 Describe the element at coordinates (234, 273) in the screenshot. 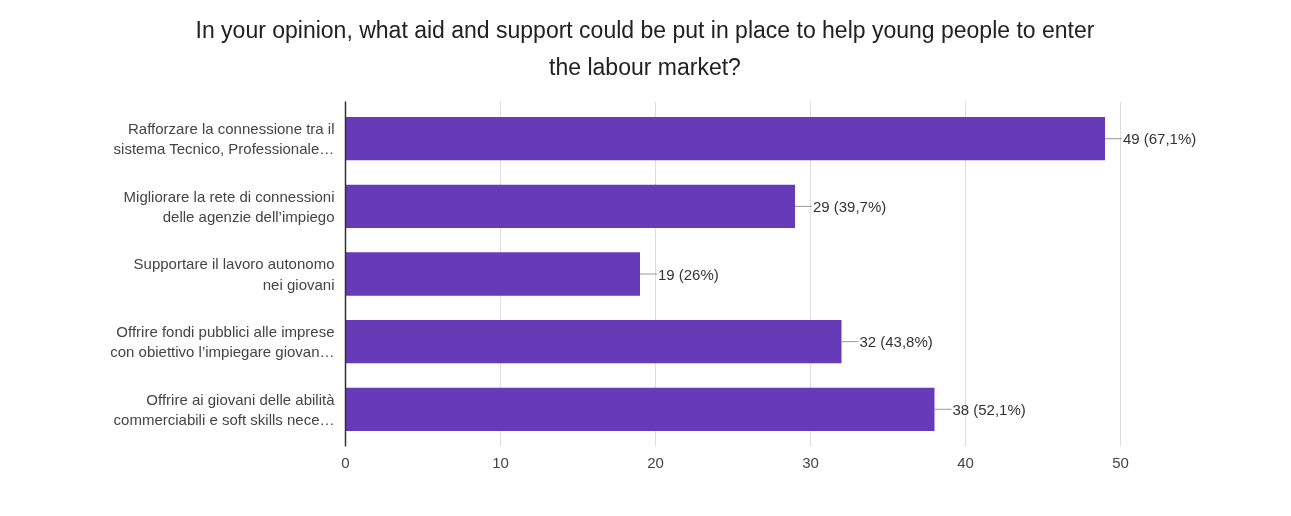

I see `y-tick-label: Supportare il lavoro autonomo nei giovani` at that location.